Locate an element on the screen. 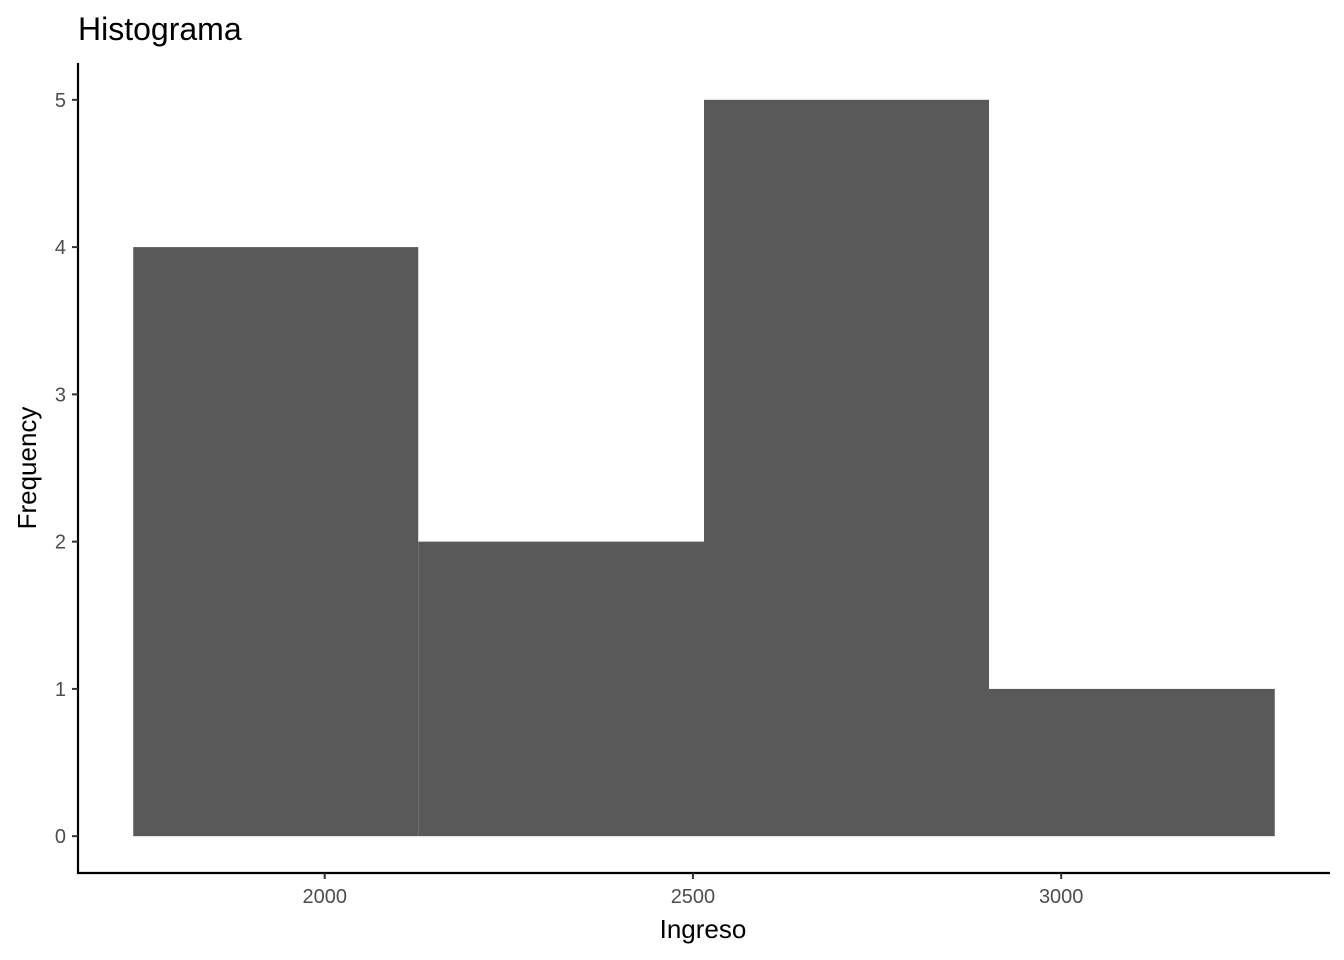 Image resolution: width=1344 pixels, height=960 pixels. y-tick-label: 0 is located at coordinates (60, 837).